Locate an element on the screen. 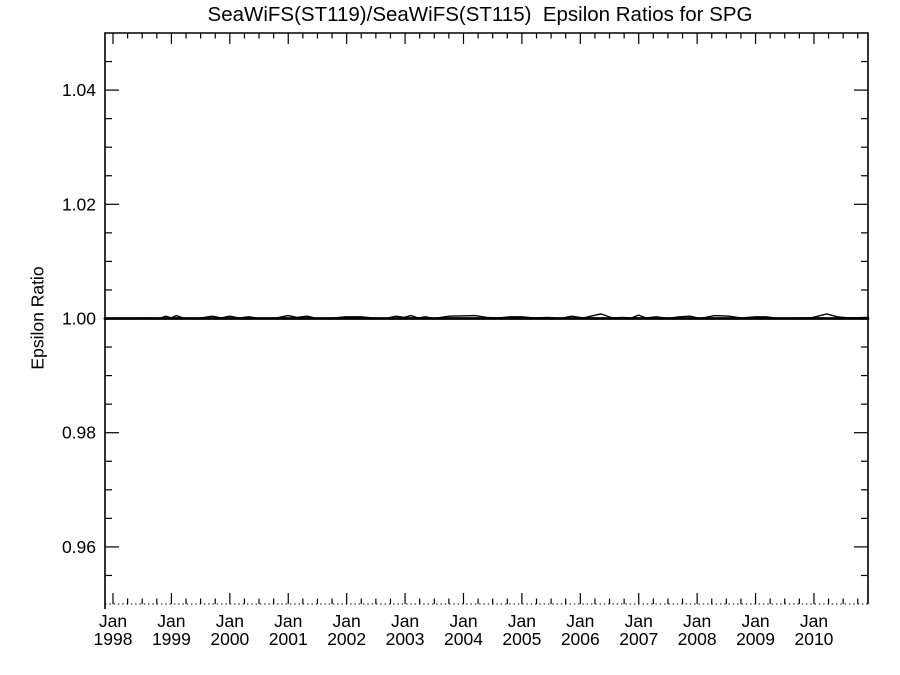 This screenshot has height=675, width=900. x-tick-label-year: 1998 is located at coordinates (113, 639).